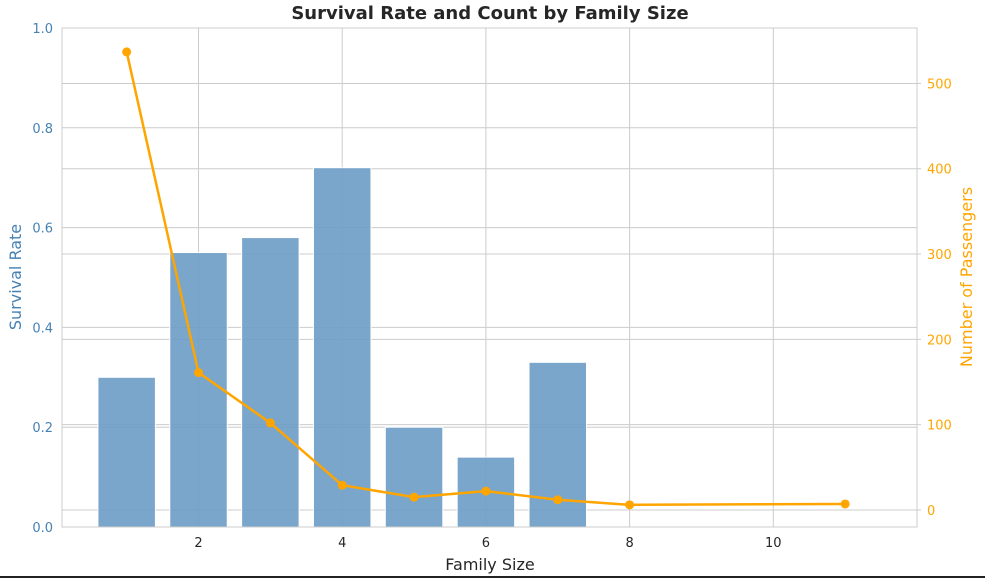  Describe the element at coordinates (939, 170) in the screenshot. I see `y-tick-label-right: 400` at that location.